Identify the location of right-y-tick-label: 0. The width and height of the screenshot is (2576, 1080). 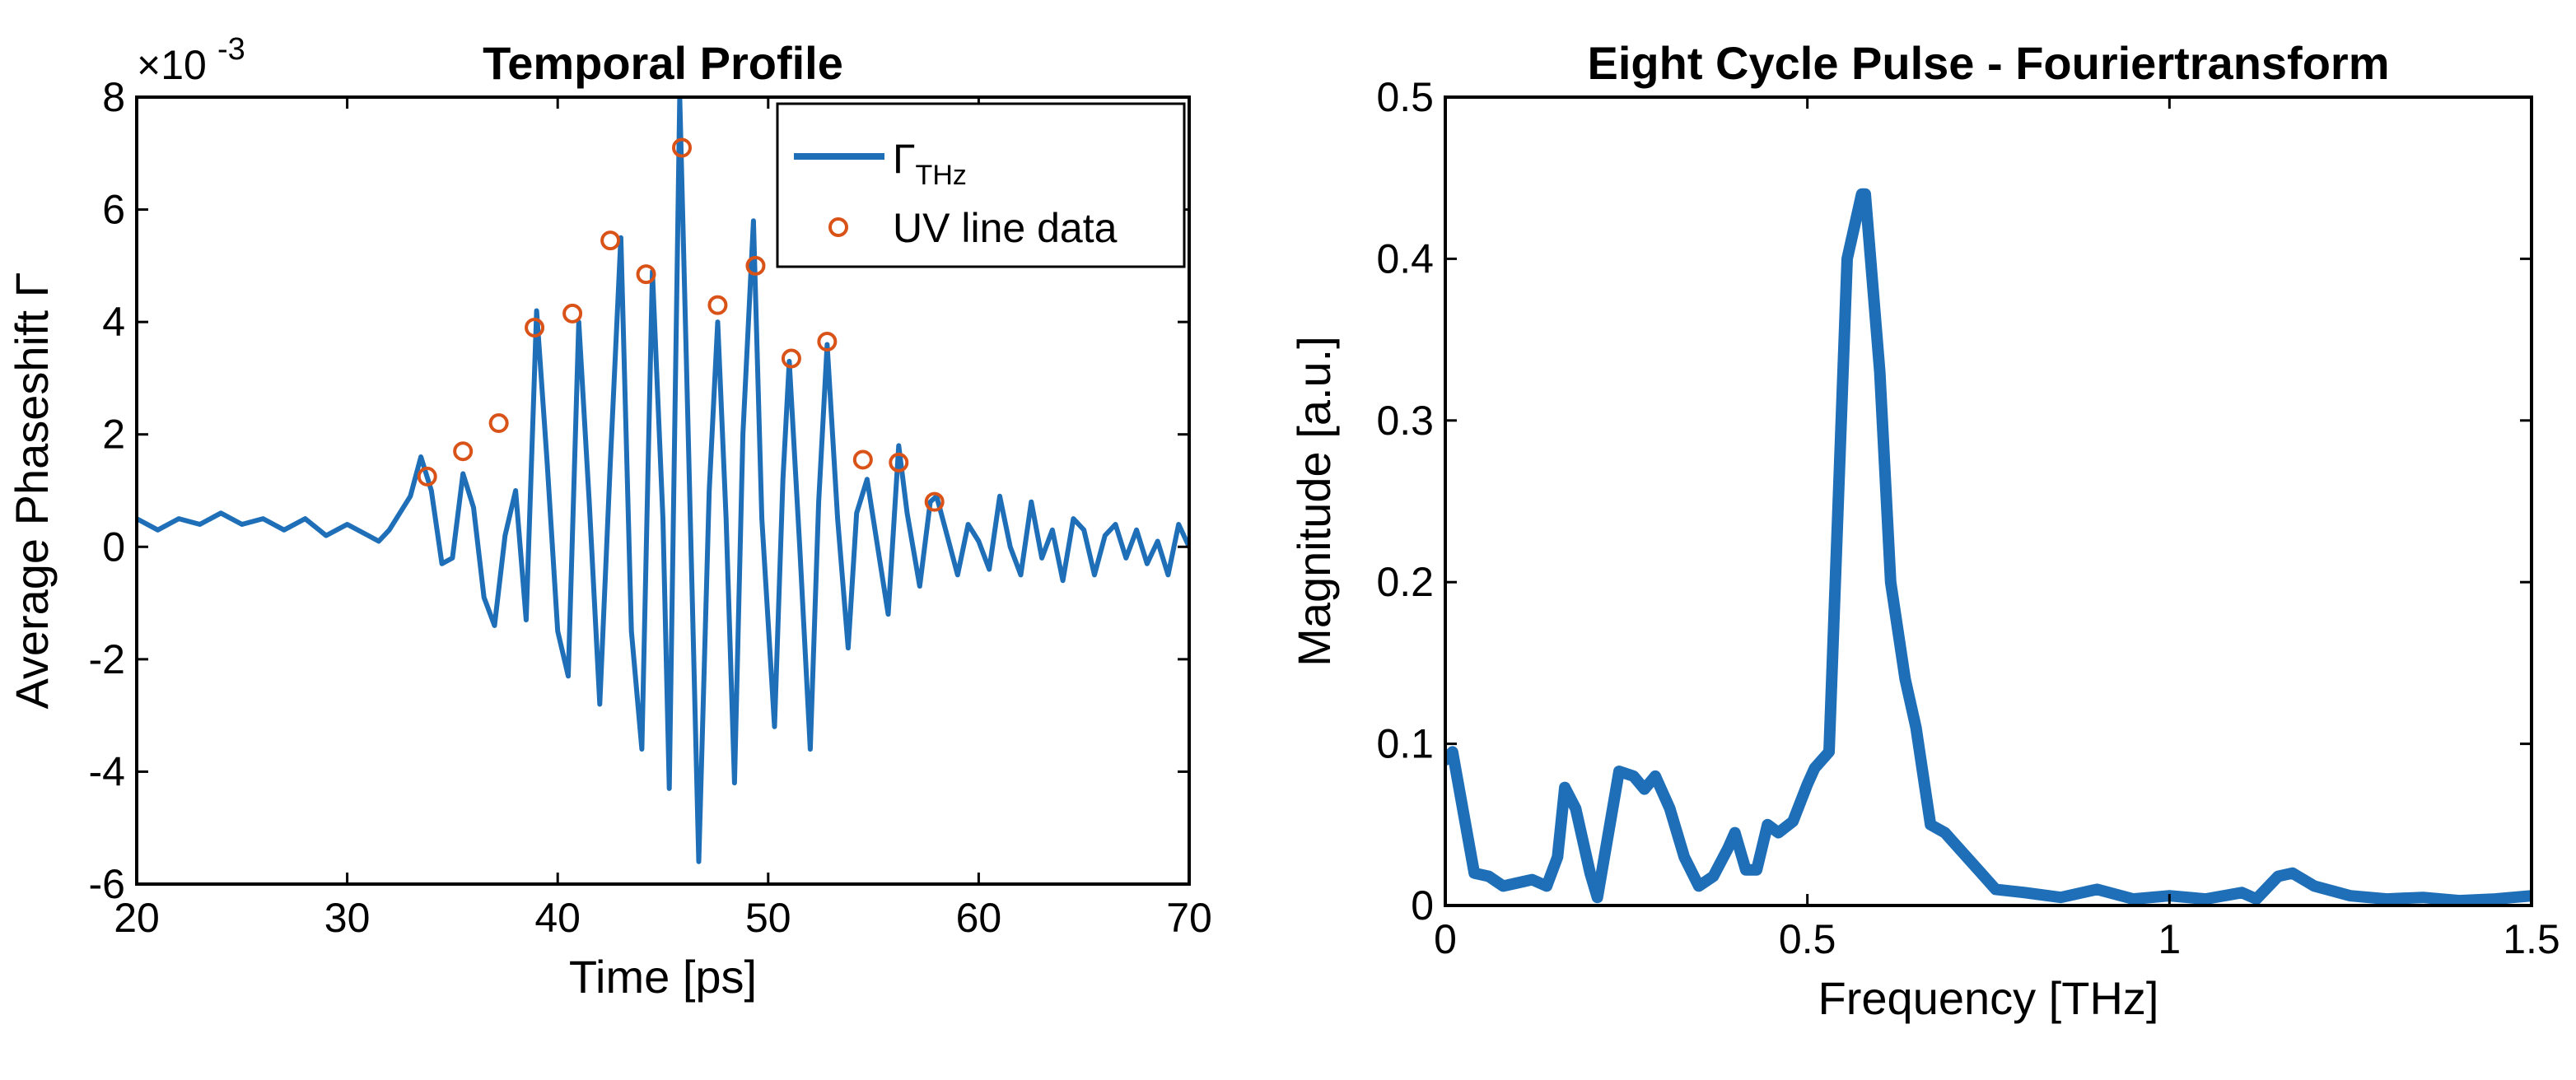
(1422, 905).